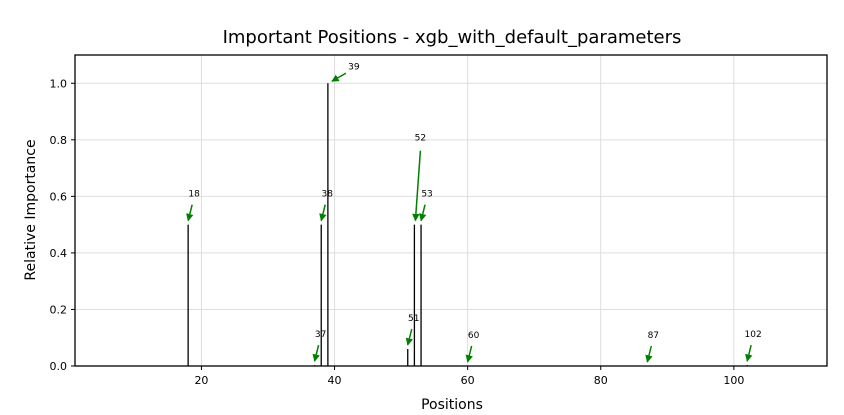 The width and height of the screenshot is (844, 415). I want to click on y-tick-label: 0.6, so click(59, 196).